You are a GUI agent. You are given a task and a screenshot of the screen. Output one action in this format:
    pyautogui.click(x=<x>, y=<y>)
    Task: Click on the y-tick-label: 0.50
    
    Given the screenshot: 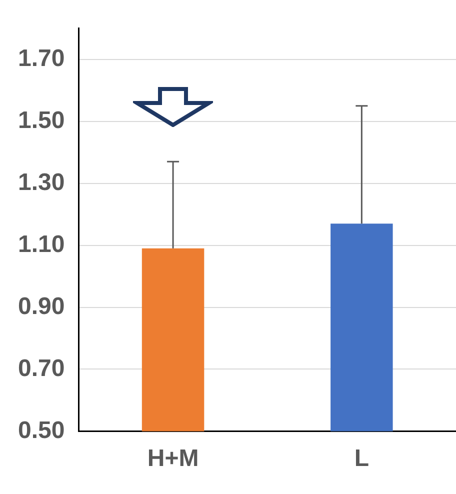 What is the action you would take?
    pyautogui.click(x=41, y=430)
    